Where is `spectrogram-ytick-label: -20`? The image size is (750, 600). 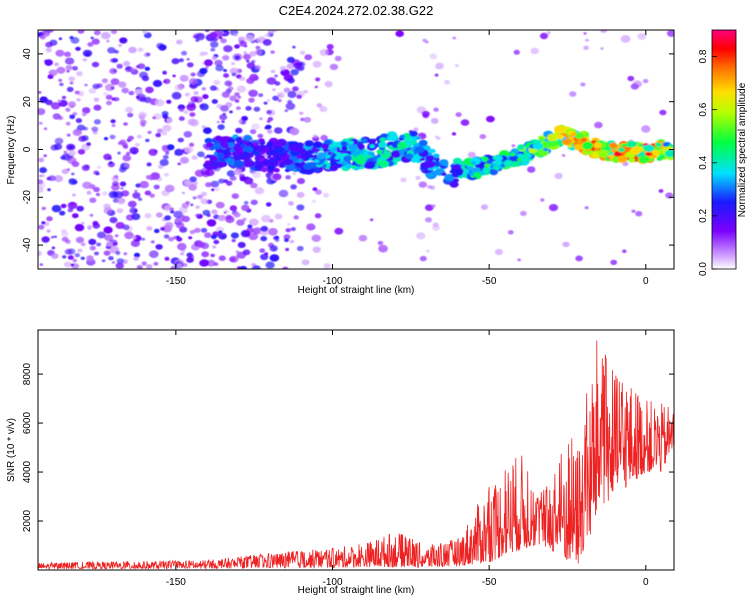 spectrogram-ytick-label: -20 is located at coordinates (27, 197).